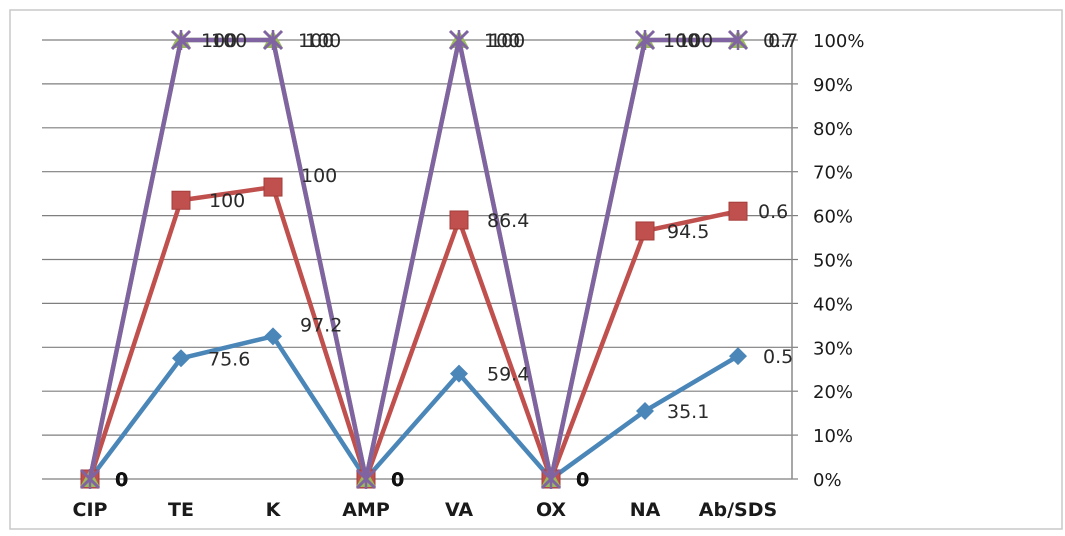 The image size is (1065, 536). Describe the element at coordinates (738, 510) in the screenshot. I see `x-category-label: Ab/SDS` at that location.